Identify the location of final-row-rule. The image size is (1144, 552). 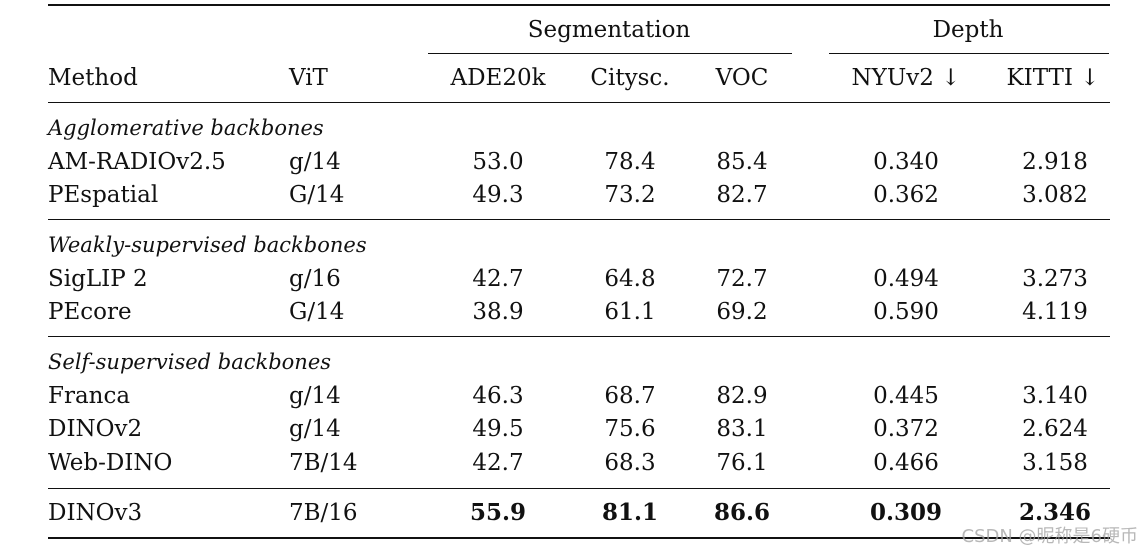
(579, 488).